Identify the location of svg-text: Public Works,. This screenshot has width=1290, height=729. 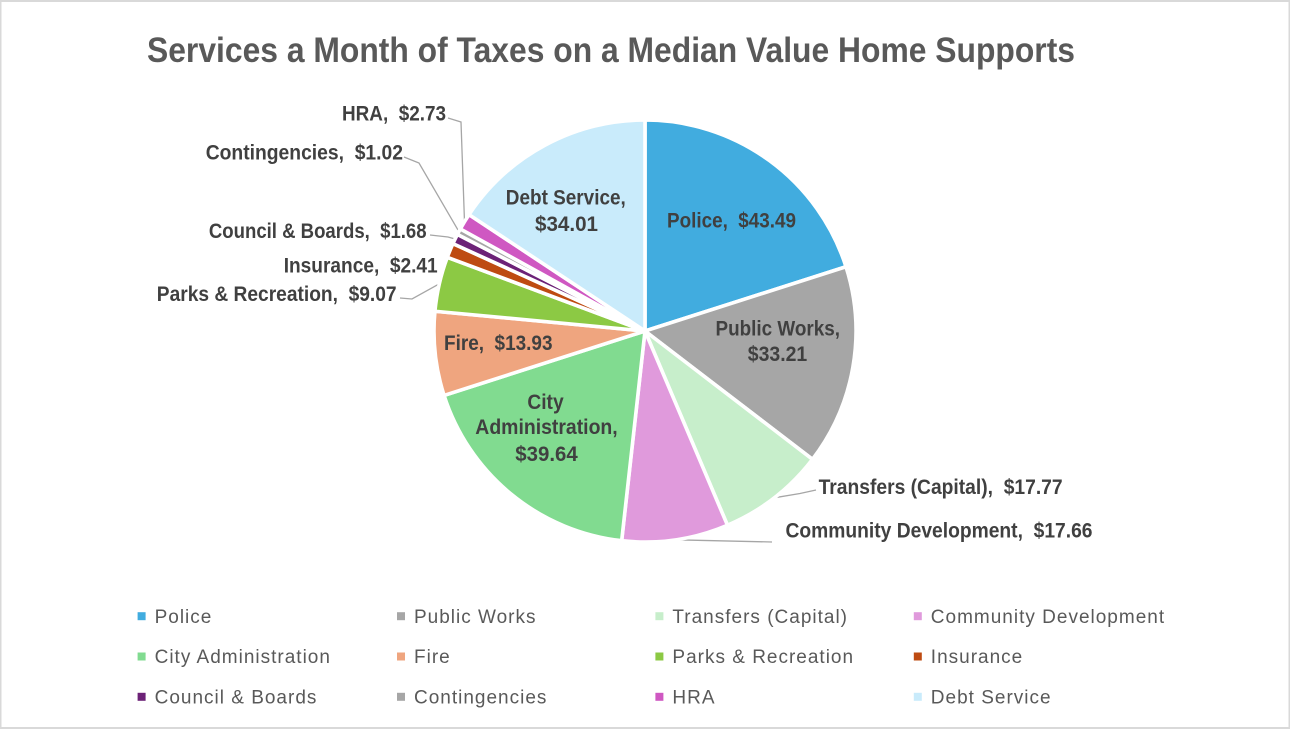
(778, 329).